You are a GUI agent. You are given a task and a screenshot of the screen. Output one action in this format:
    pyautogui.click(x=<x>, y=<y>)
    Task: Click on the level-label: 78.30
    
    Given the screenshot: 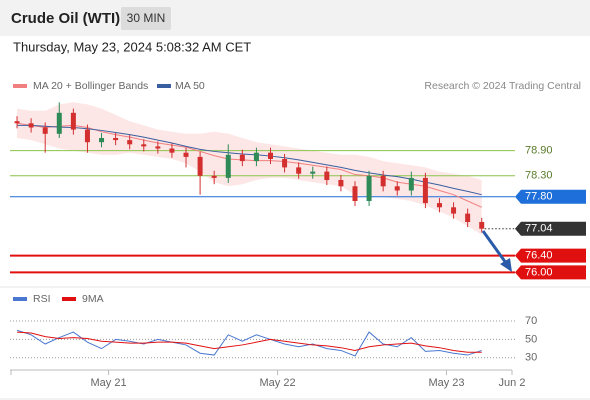 What is the action you would take?
    pyautogui.click(x=539, y=176)
    